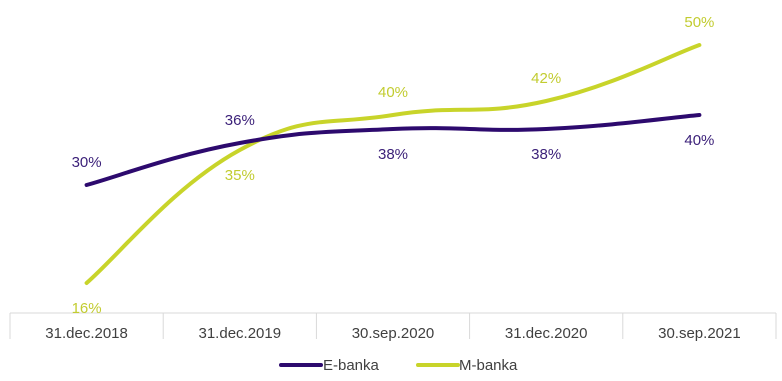 The height and width of the screenshot is (381, 782). Describe the element at coordinates (699, 140) in the screenshot. I see `data-label-e-banka: 40%` at that location.